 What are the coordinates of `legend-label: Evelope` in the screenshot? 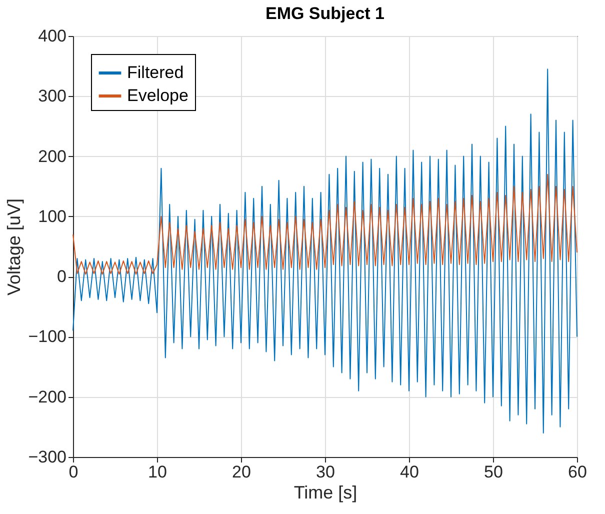 It's located at (157, 95).